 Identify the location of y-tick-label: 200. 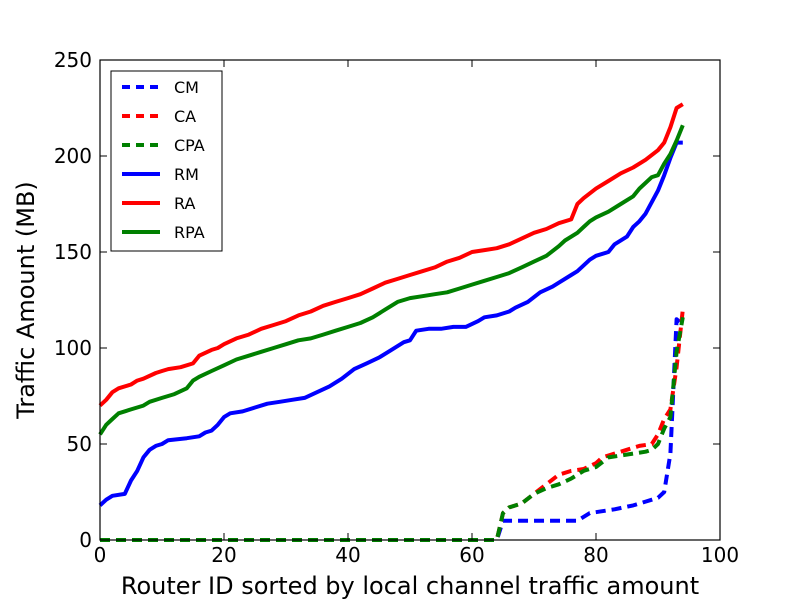
(73, 156).